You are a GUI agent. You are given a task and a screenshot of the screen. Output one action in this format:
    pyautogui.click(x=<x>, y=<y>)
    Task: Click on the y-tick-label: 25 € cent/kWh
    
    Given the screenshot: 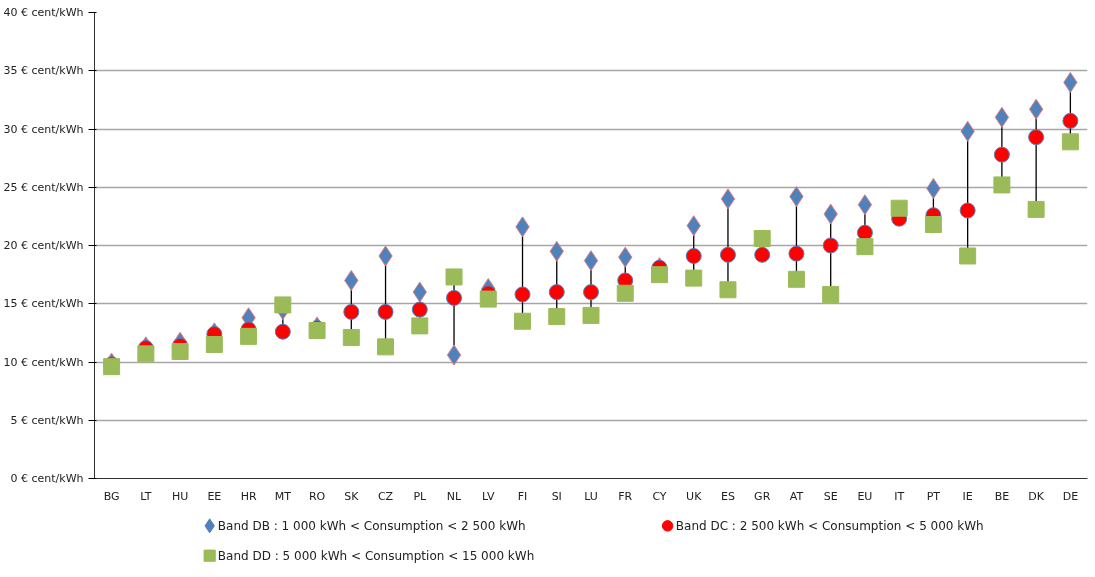 What is the action you would take?
    pyautogui.click(x=43, y=187)
    